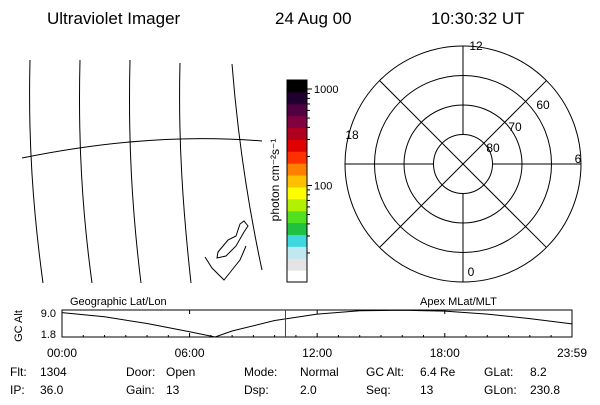  I want to click on timeline-x-tick-label: 18:00, so click(445, 353).